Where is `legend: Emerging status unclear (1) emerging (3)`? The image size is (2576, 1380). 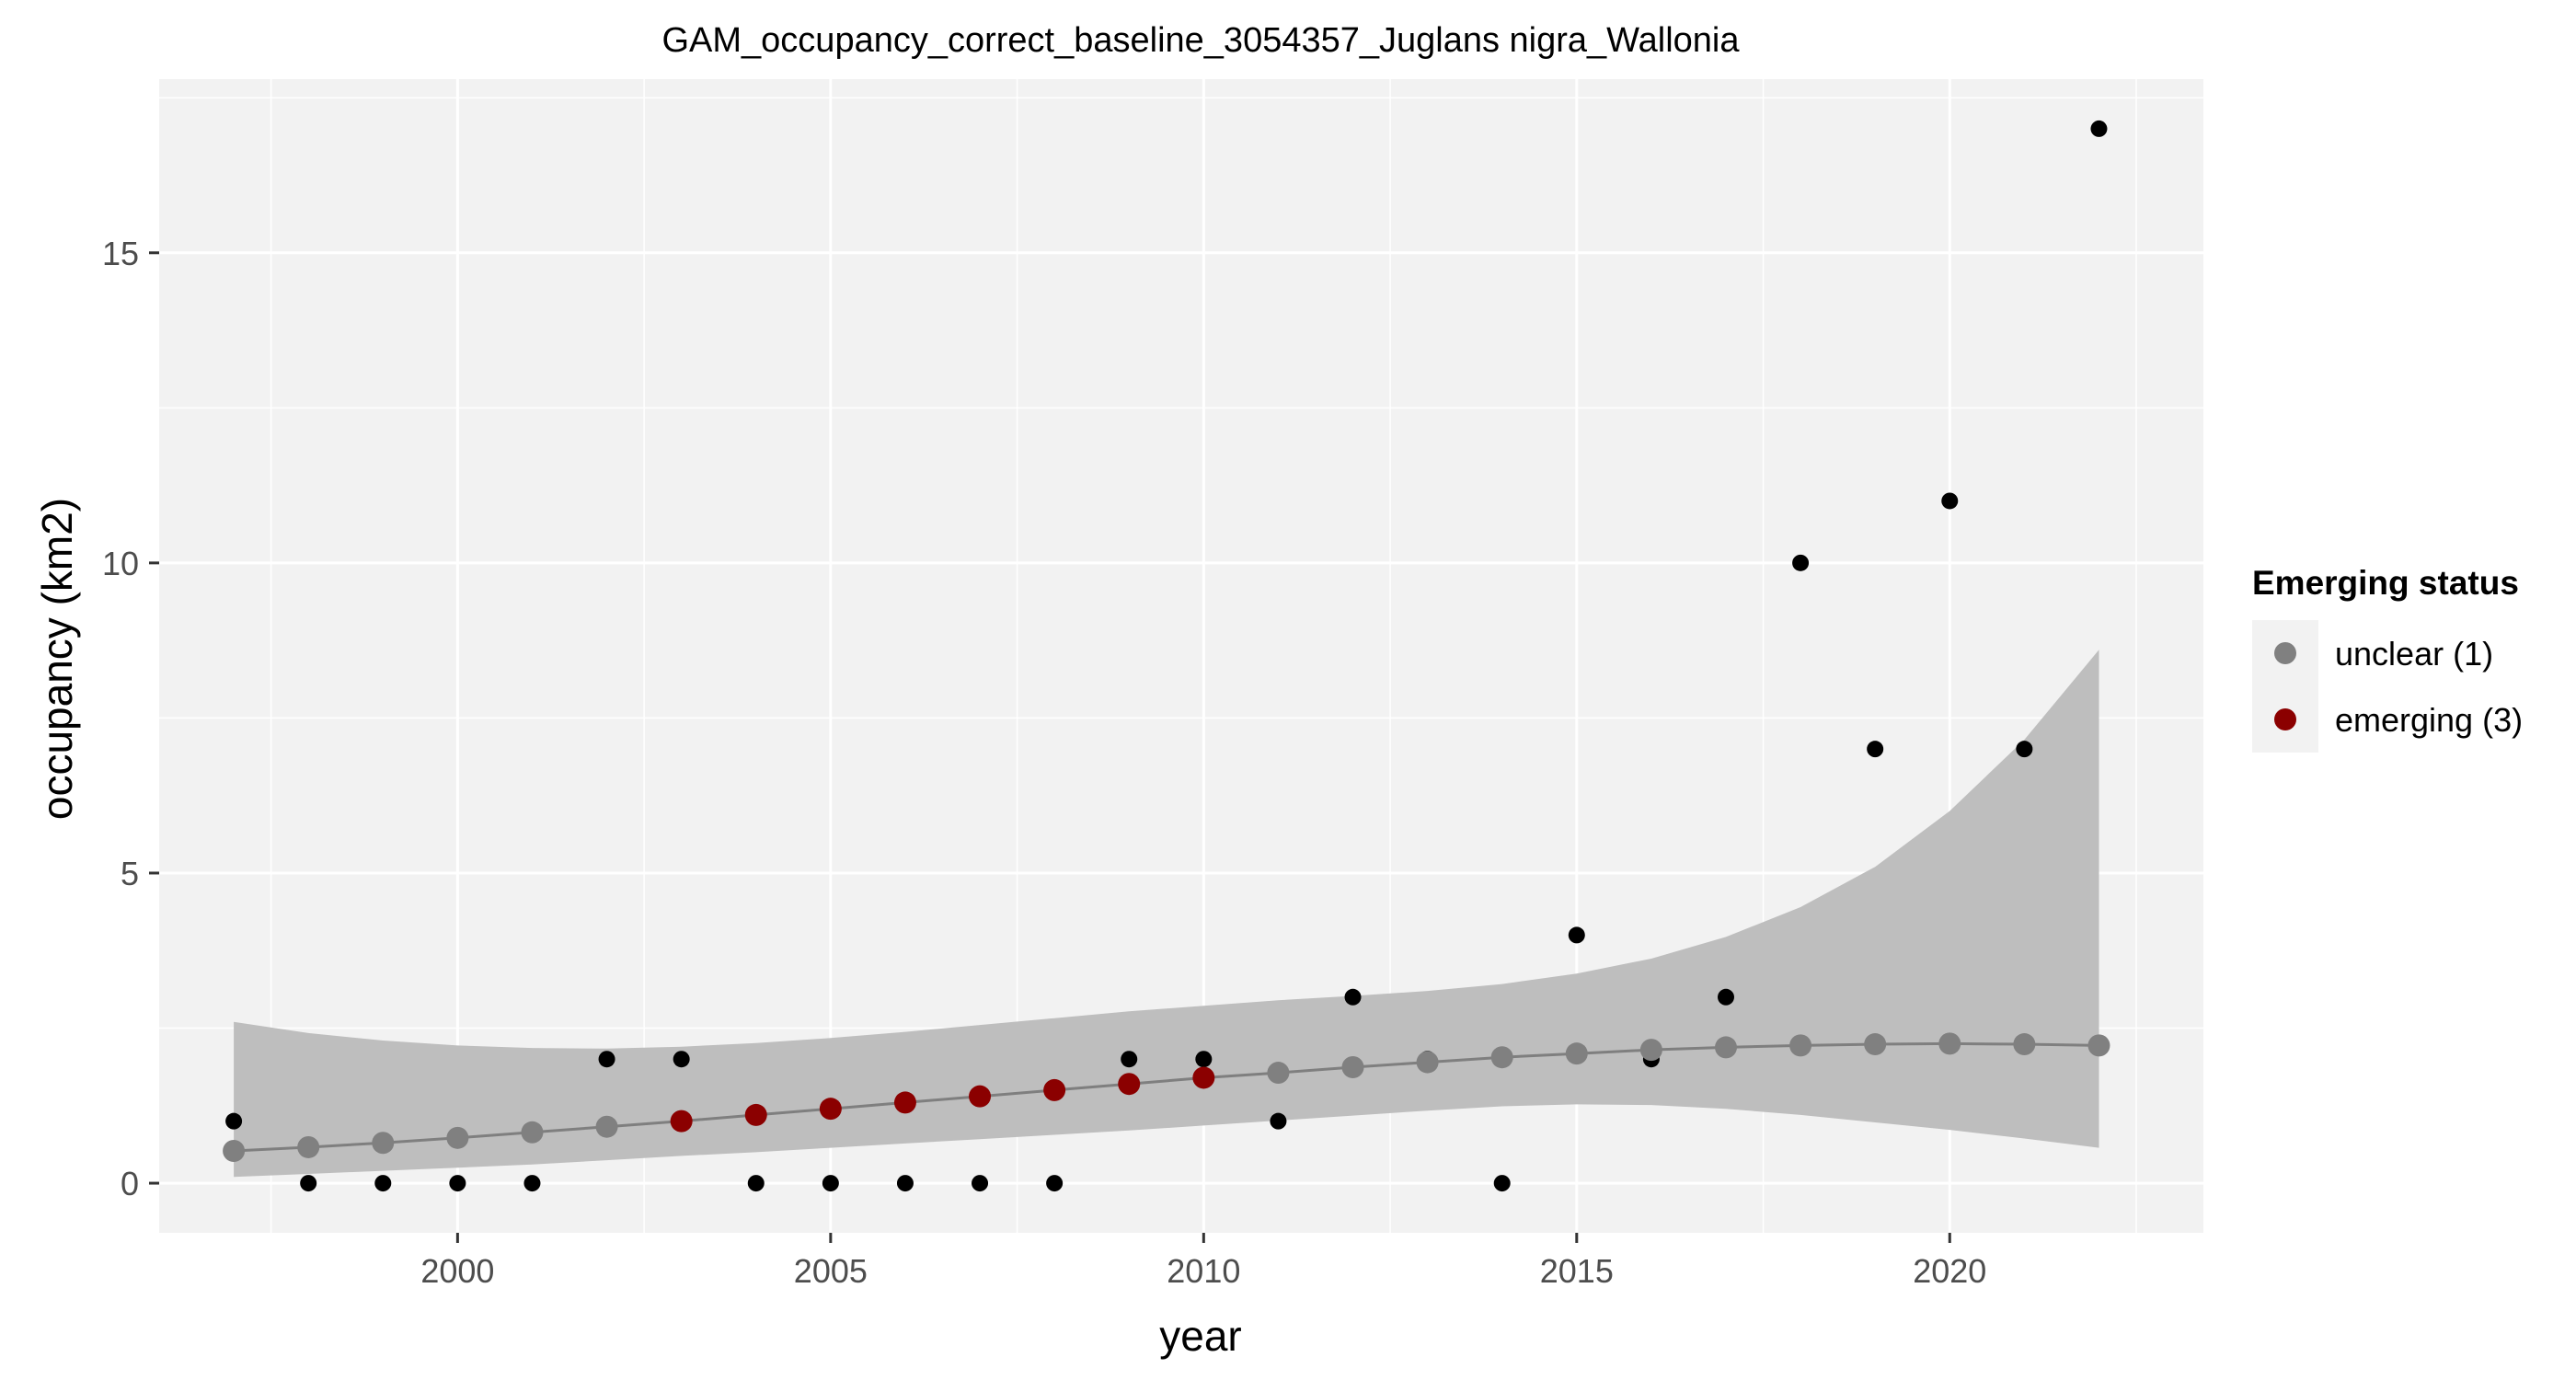 legend: Emerging status unclear (1) emerging (3) is located at coordinates (2387, 658).